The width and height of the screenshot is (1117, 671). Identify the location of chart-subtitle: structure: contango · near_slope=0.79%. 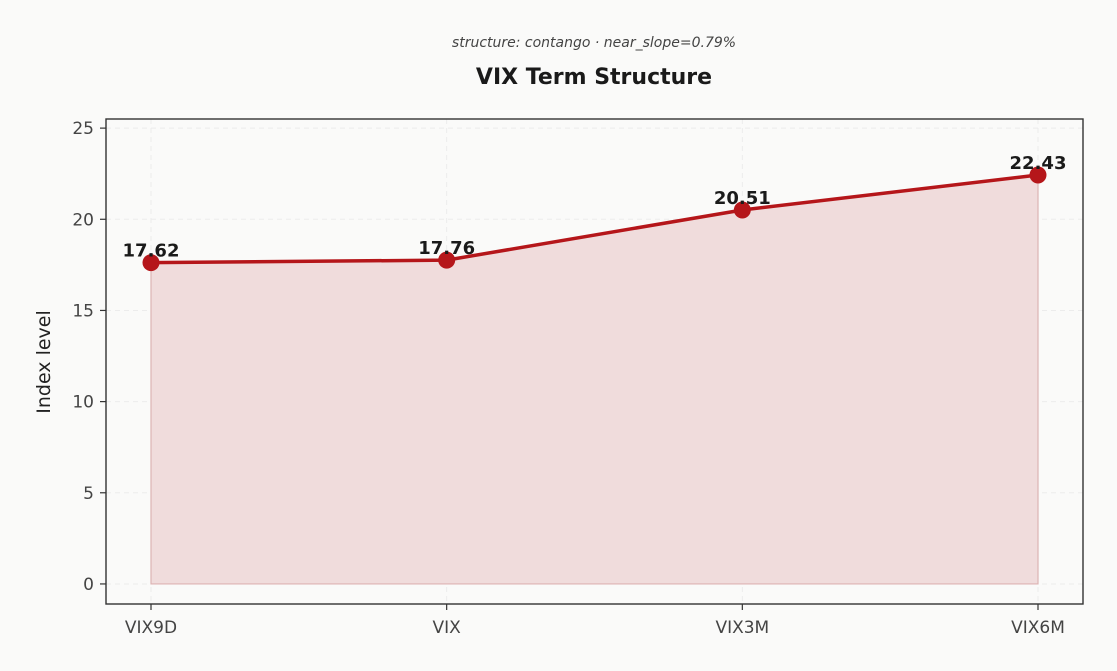
(594, 43).